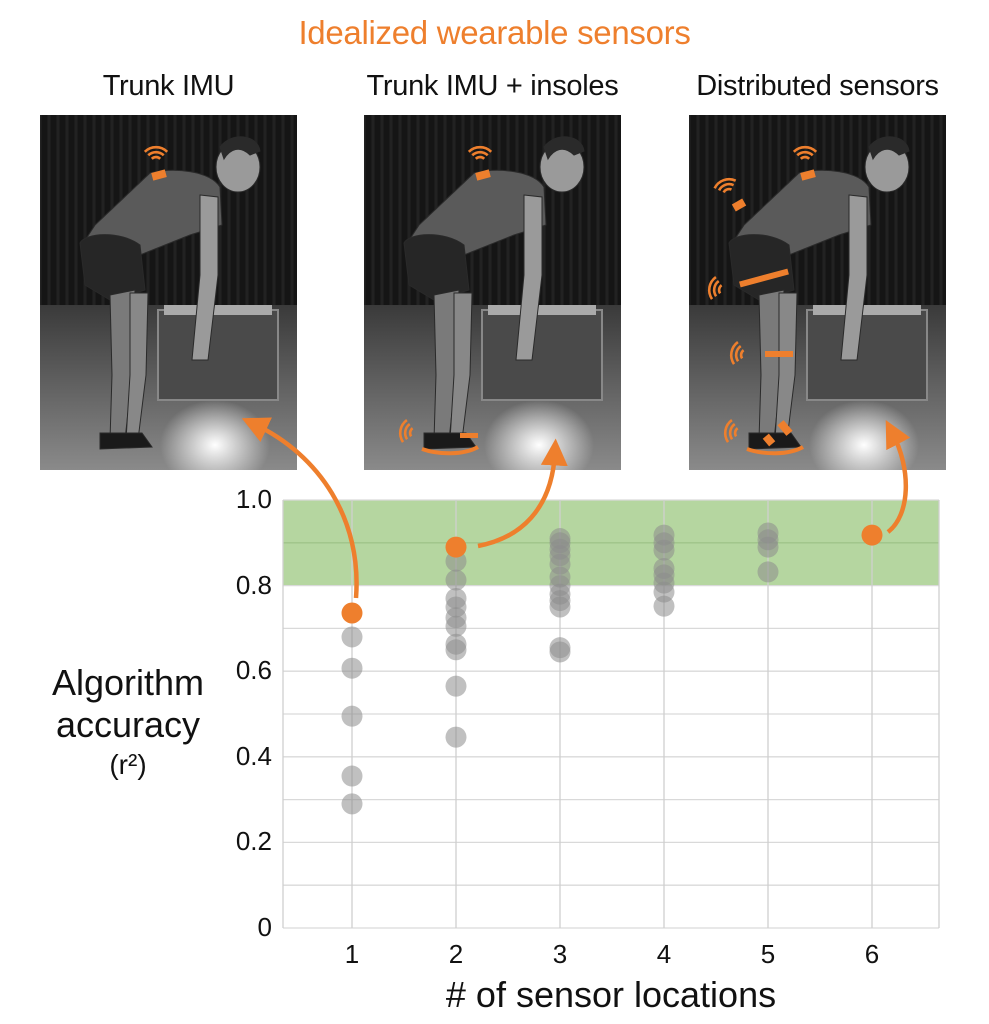 The width and height of the screenshot is (989, 1024). Describe the element at coordinates (253, 755) in the screenshot. I see `y-tick-label: 0.4` at that location.